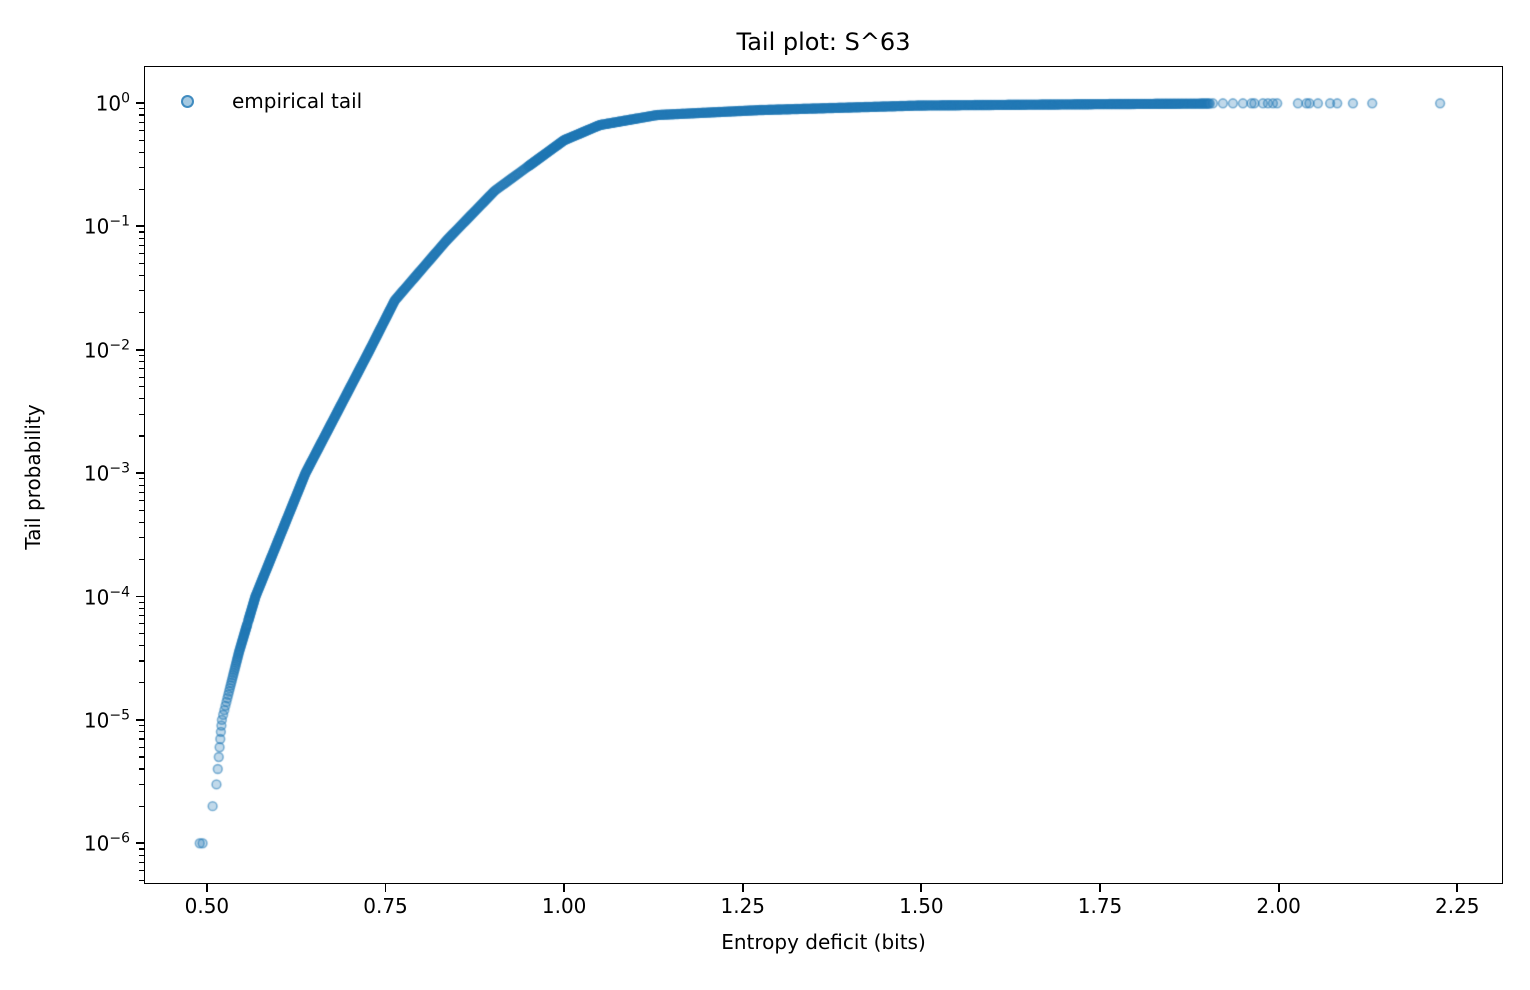 The height and width of the screenshot is (990, 1530). I want to click on y-tick-label: 10⁻⁶, so click(106, 843).